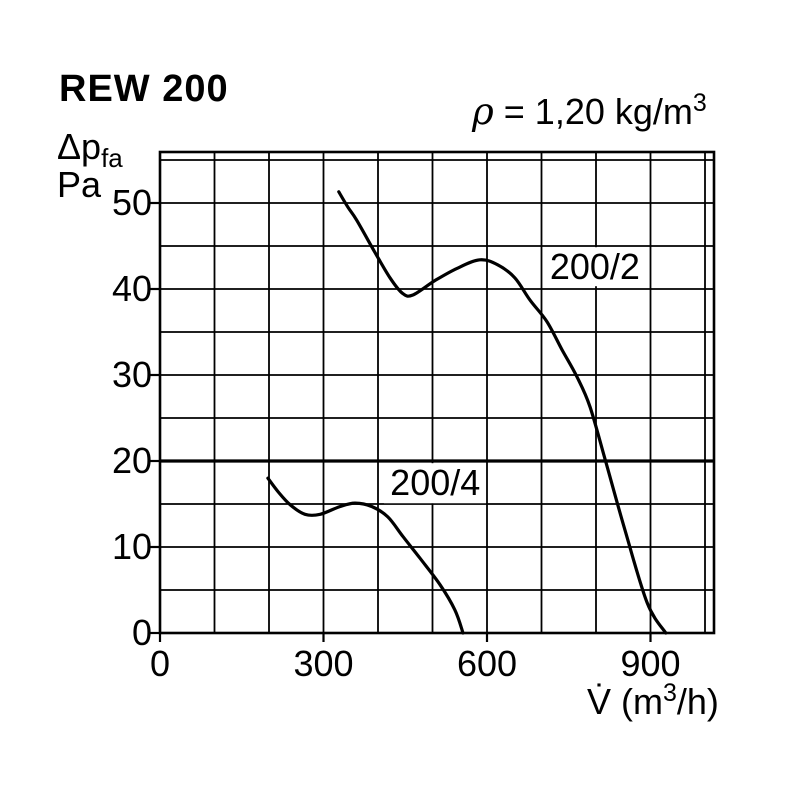 This screenshot has height=800, width=800. Describe the element at coordinates (483, 111) in the screenshot. I see `rho-symbol: ρ` at that location.